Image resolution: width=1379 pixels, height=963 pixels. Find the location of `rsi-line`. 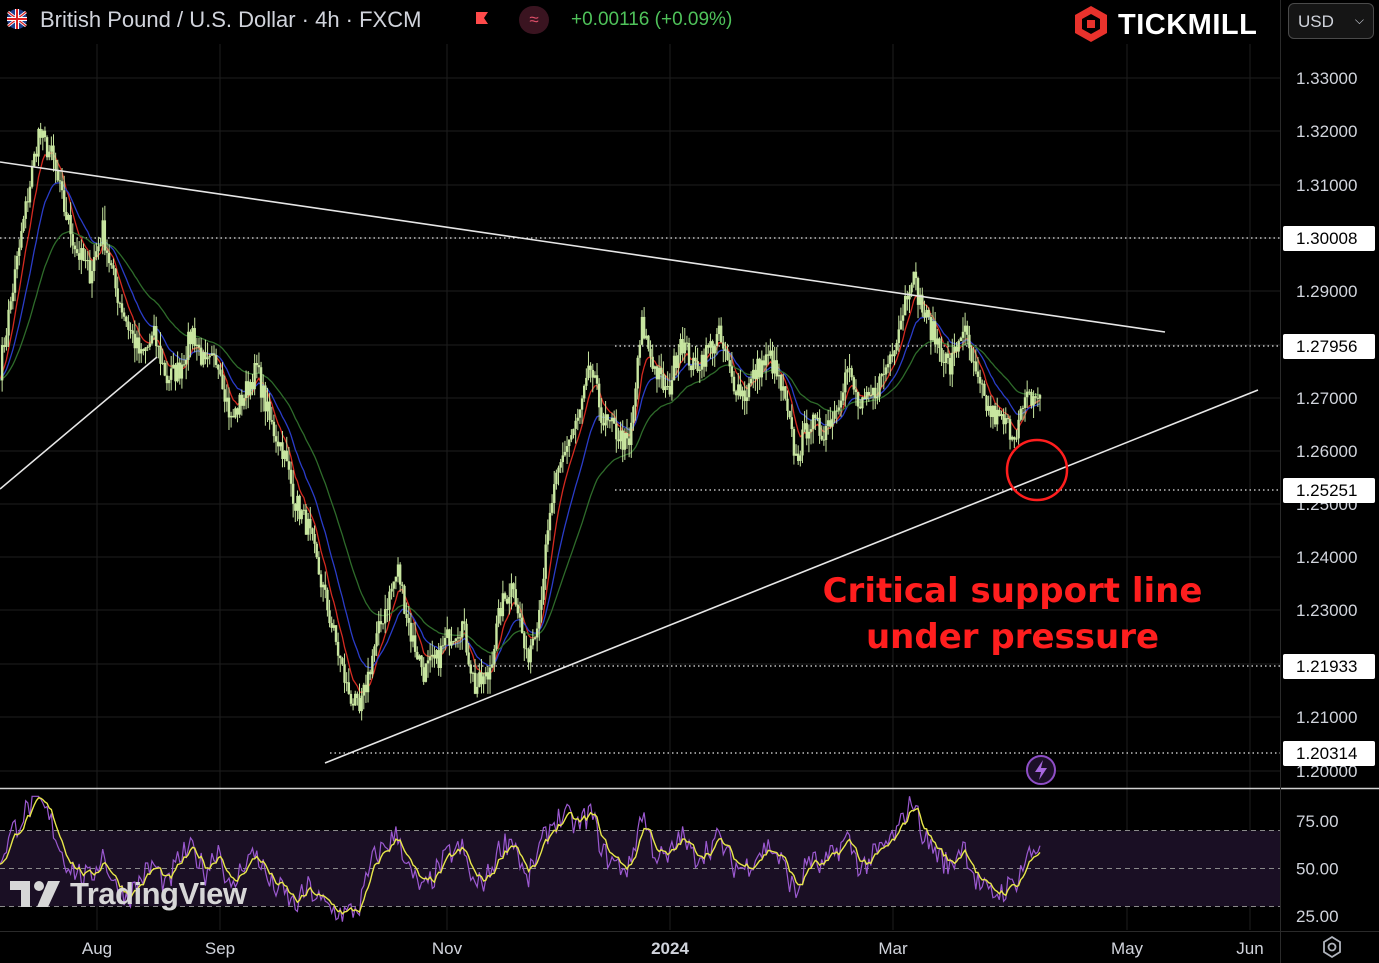

rsi-line is located at coordinates (520, 858).